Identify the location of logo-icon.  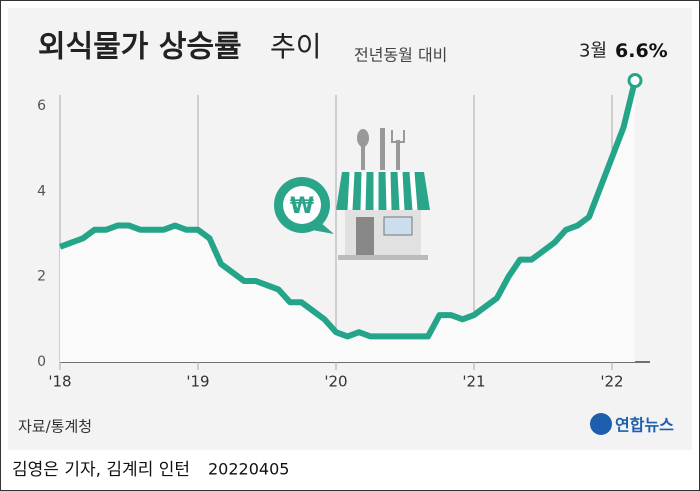
(601, 424).